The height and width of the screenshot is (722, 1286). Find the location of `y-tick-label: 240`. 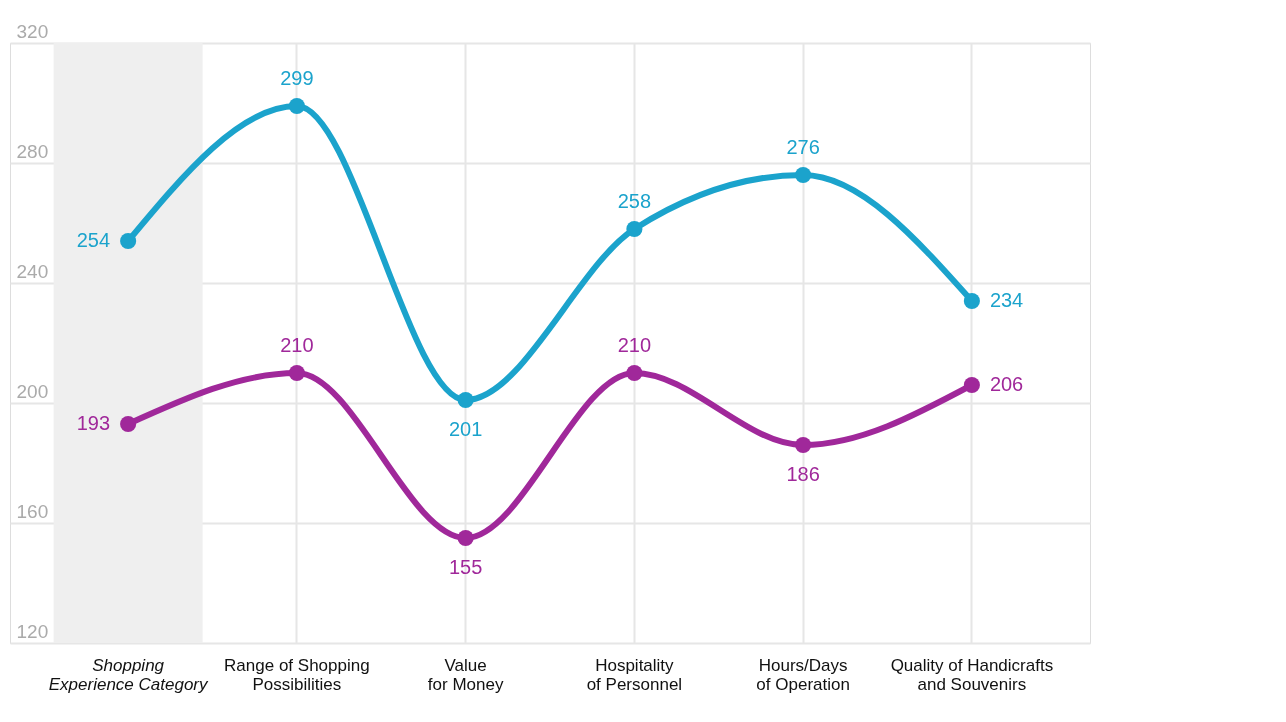

y-tick-label: 240 is located at coordinates (32, 271).